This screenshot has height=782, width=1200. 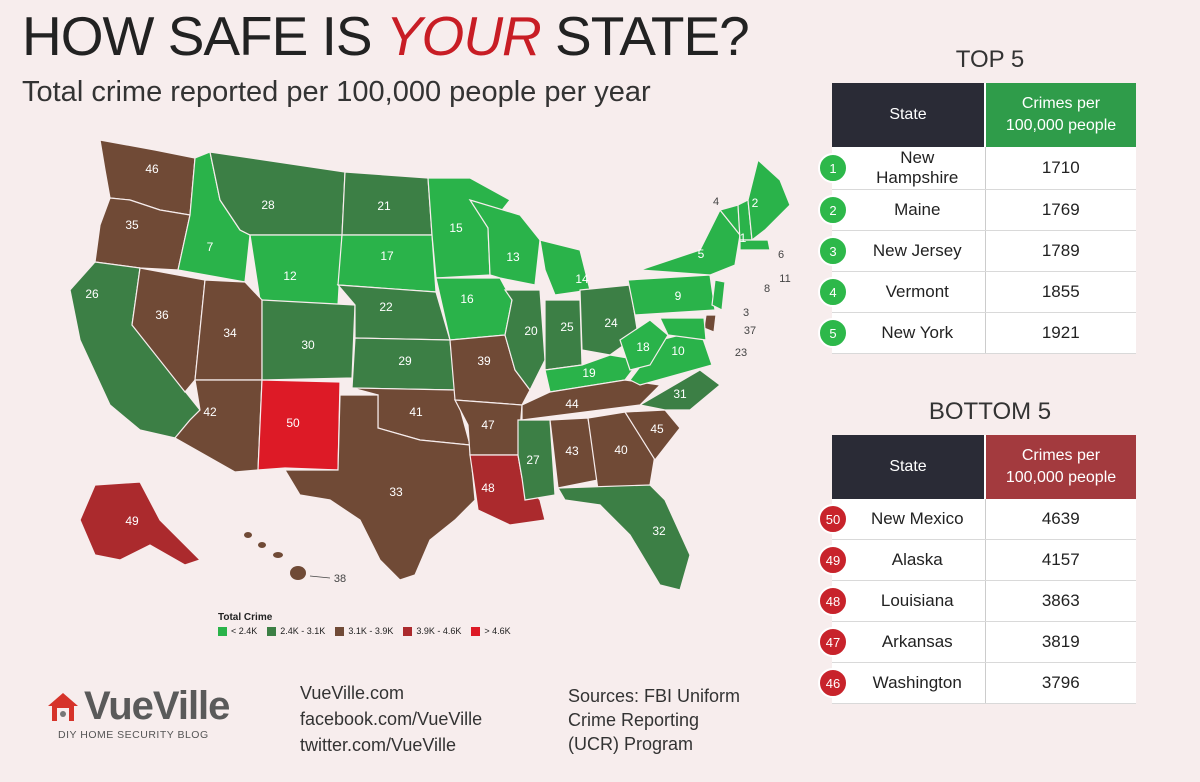 What do you see at coordinates (92, 294) in the screenshot?
I see `state-rank-label: 26` at bounding box center [92, 294].